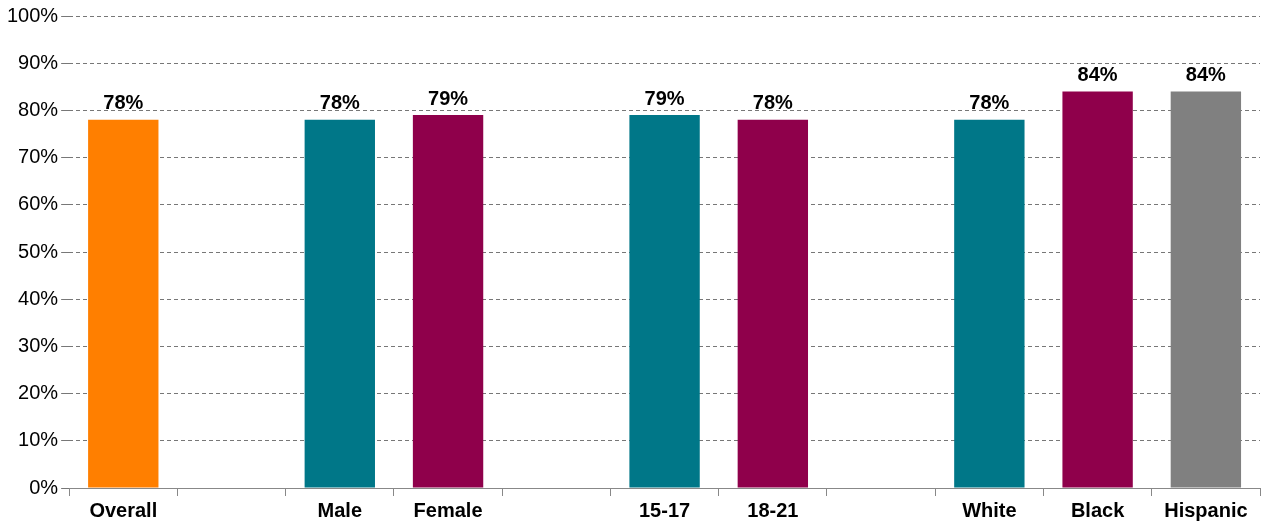 This screenshot has width=1268, height=530. I want to click on y-tick-label: 50%, so click(38, 250).